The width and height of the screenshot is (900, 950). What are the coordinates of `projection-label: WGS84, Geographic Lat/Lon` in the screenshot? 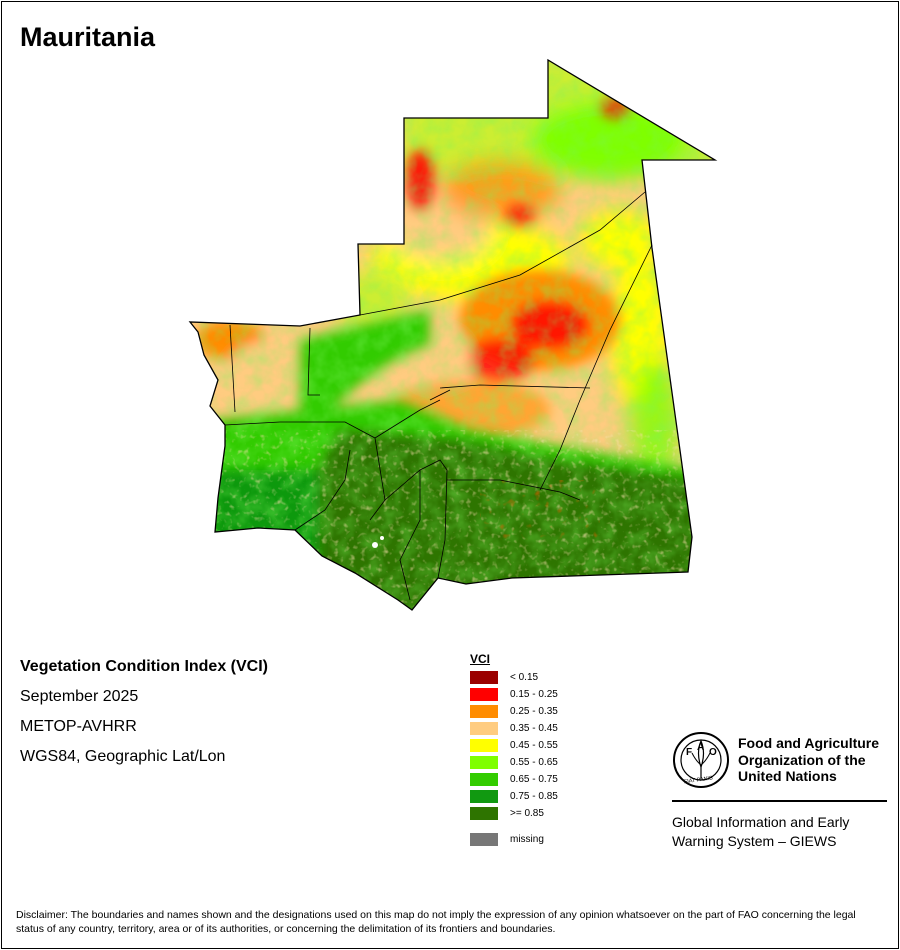 It's located at (123, 756).